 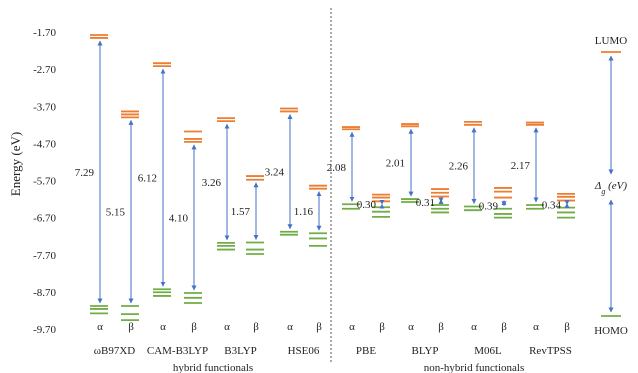 What do you see at coordinates (474, 367) in the screenshot?
I see `group-label-non-hybrid: non-hybrid functionals` at bounding box center [474, 367].